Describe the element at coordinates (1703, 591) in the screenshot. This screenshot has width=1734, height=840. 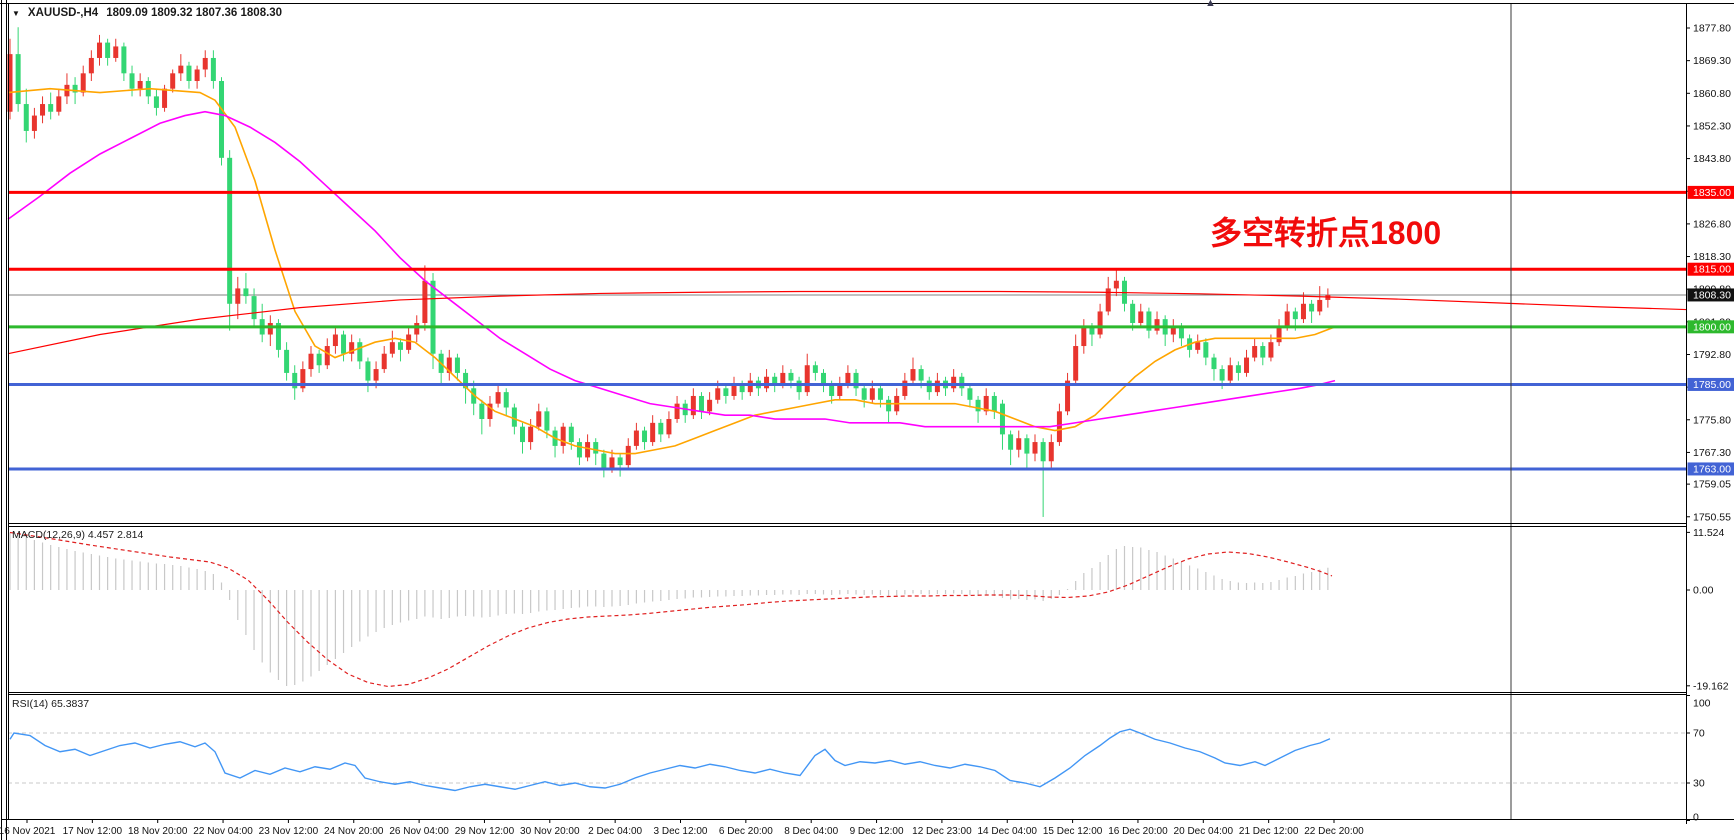
I see `macd-tick-label: 0.00` at that location.